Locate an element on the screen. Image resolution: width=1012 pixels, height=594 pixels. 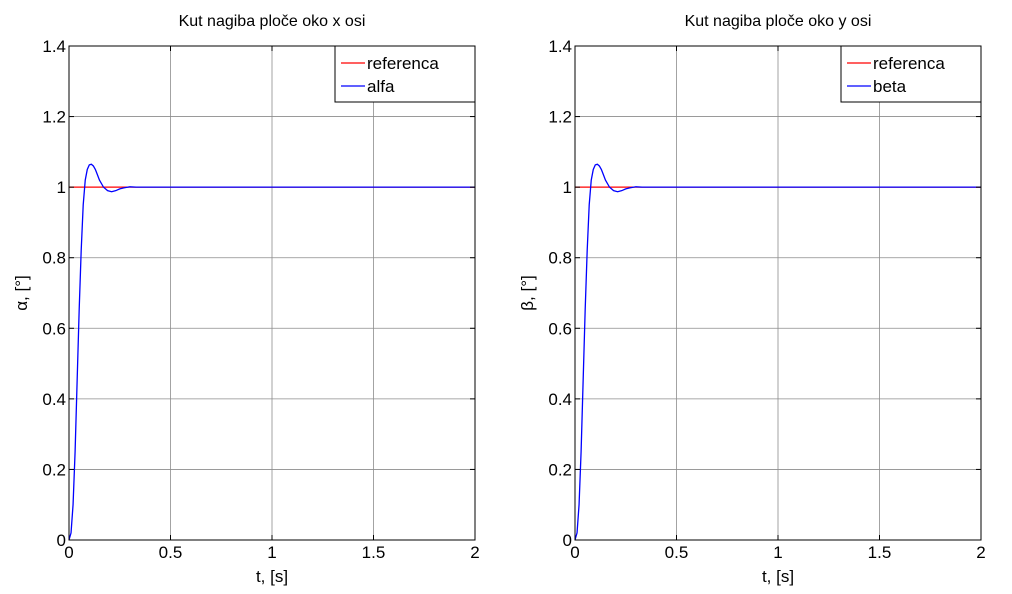
chart-title: Kut nagiba ploče oko x osi is located at coordinates (272, 21).